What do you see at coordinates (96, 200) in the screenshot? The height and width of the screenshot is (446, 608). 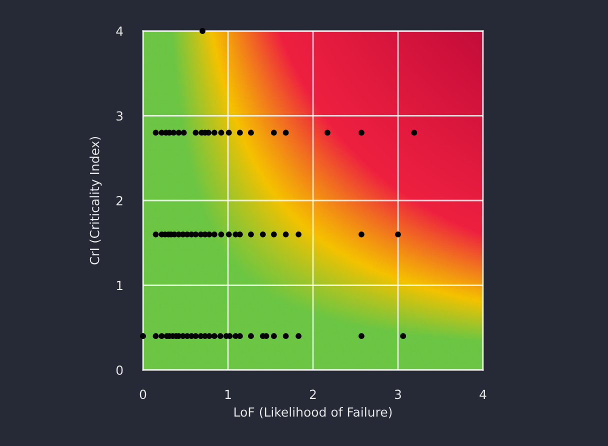 I see `y-axis-title: CrI (Criticality Index)` at bounding box center [96, 200].